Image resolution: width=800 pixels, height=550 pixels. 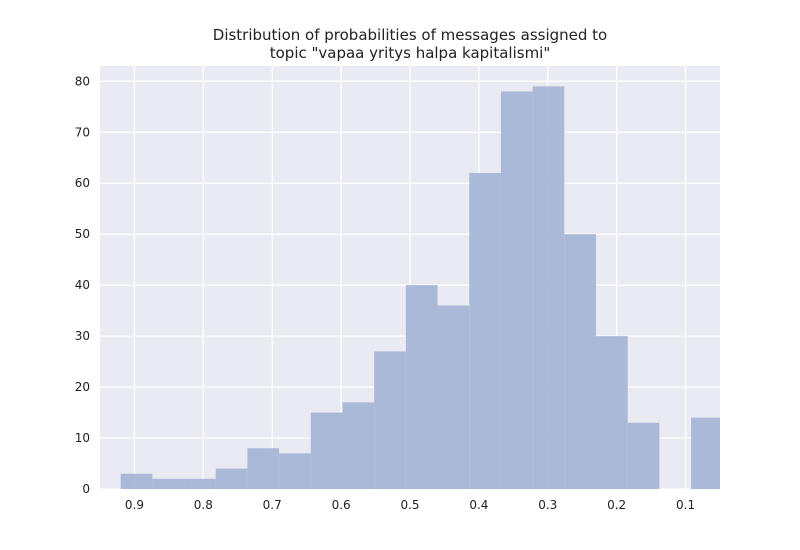 I want to click on y-tick-label-3: 30, so click(x=82, y=336).